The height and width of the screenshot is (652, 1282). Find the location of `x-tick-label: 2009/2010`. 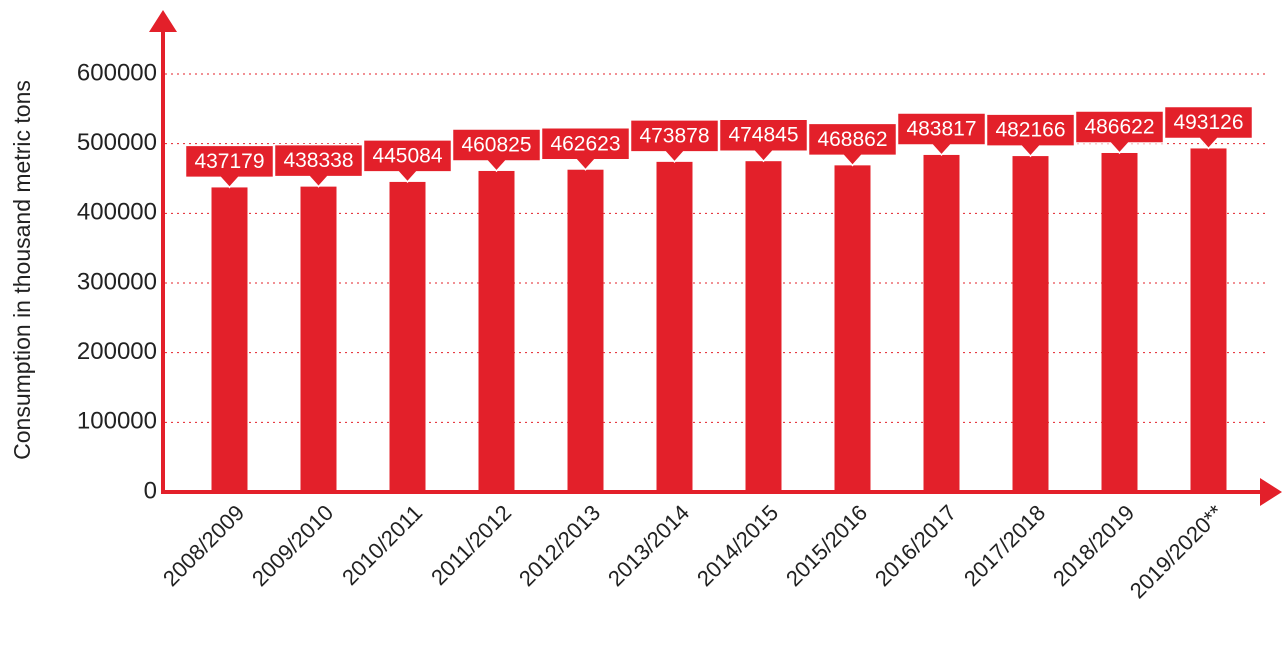

x-tick-label: 2009/2010 is located at coordinates (292, 545).